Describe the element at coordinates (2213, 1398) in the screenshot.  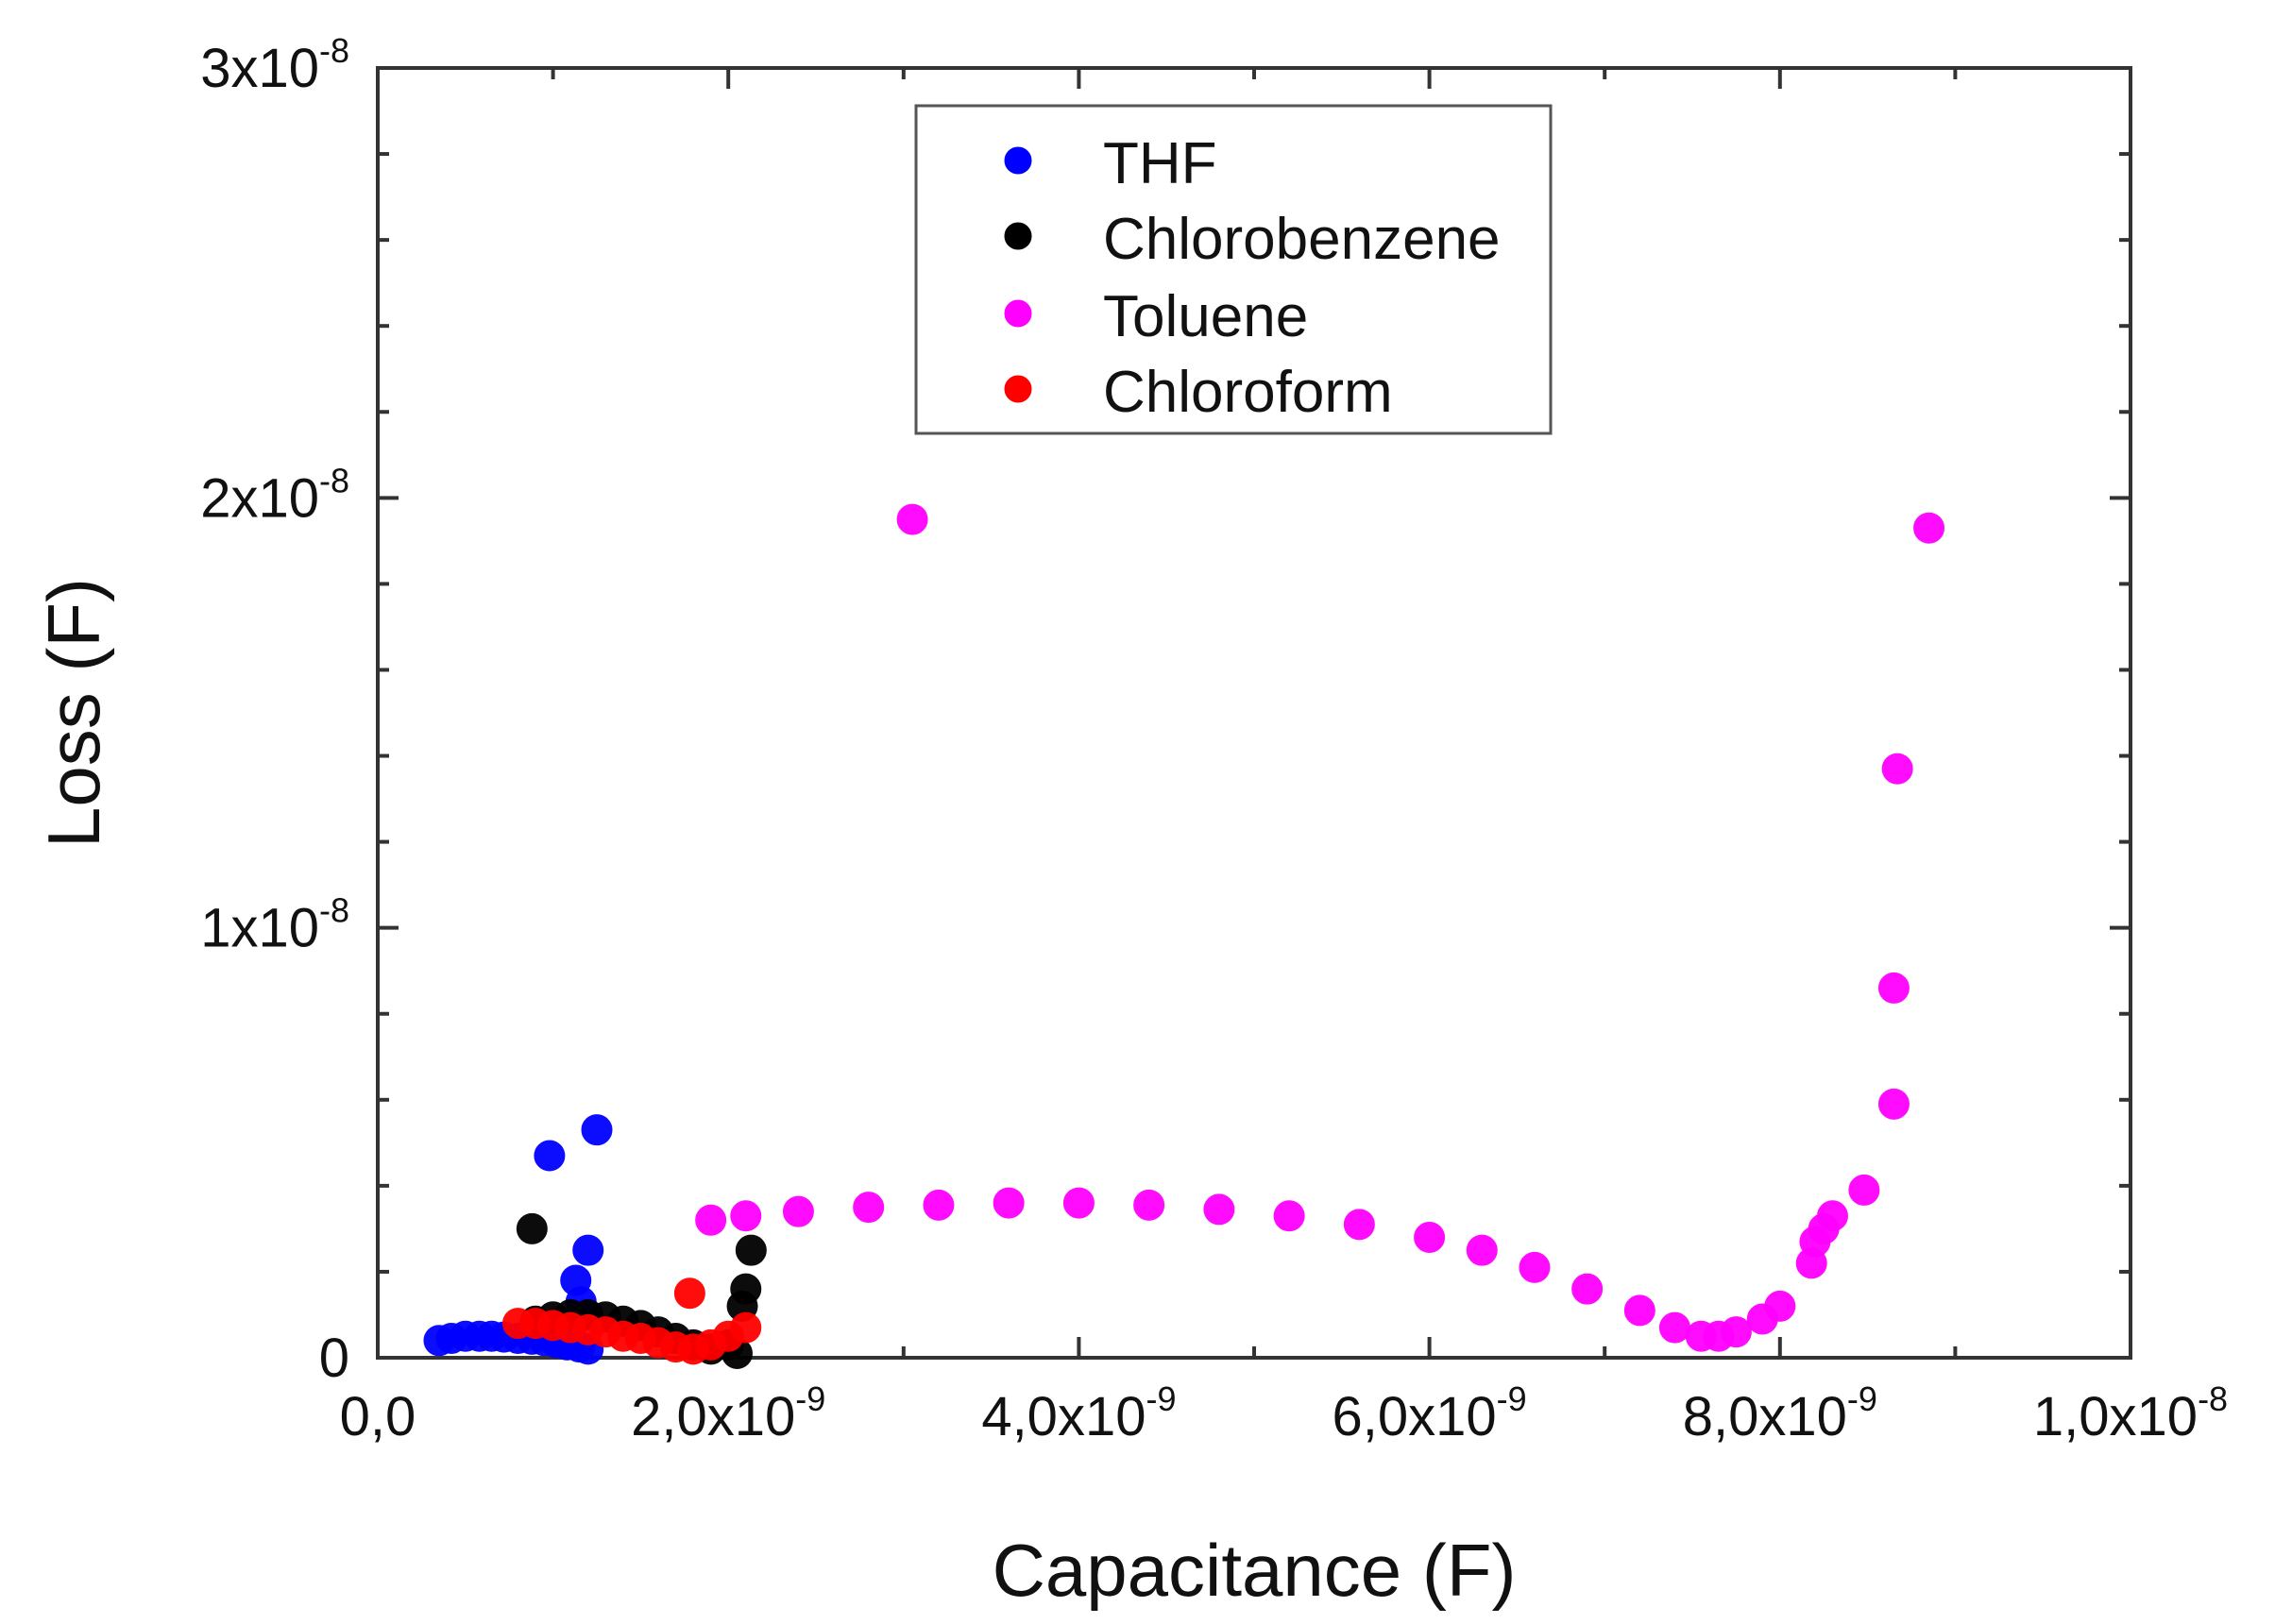
I see `x-tick-label-exponent: -8` at that location.